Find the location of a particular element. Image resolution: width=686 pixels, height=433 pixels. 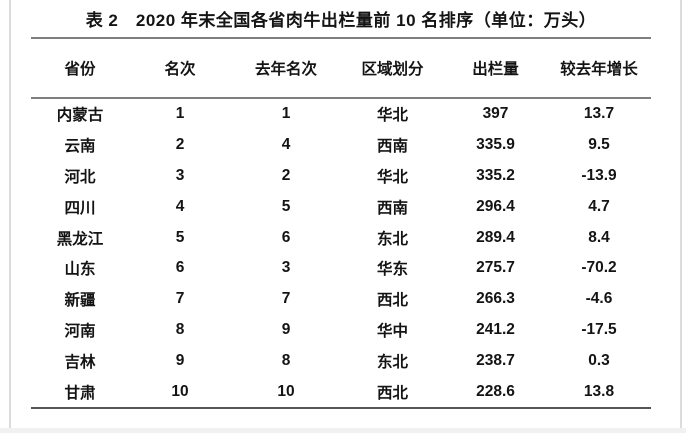

table-row: 云南 2 4 西南 335.9 9.5 is located at coordinates (341, 145).